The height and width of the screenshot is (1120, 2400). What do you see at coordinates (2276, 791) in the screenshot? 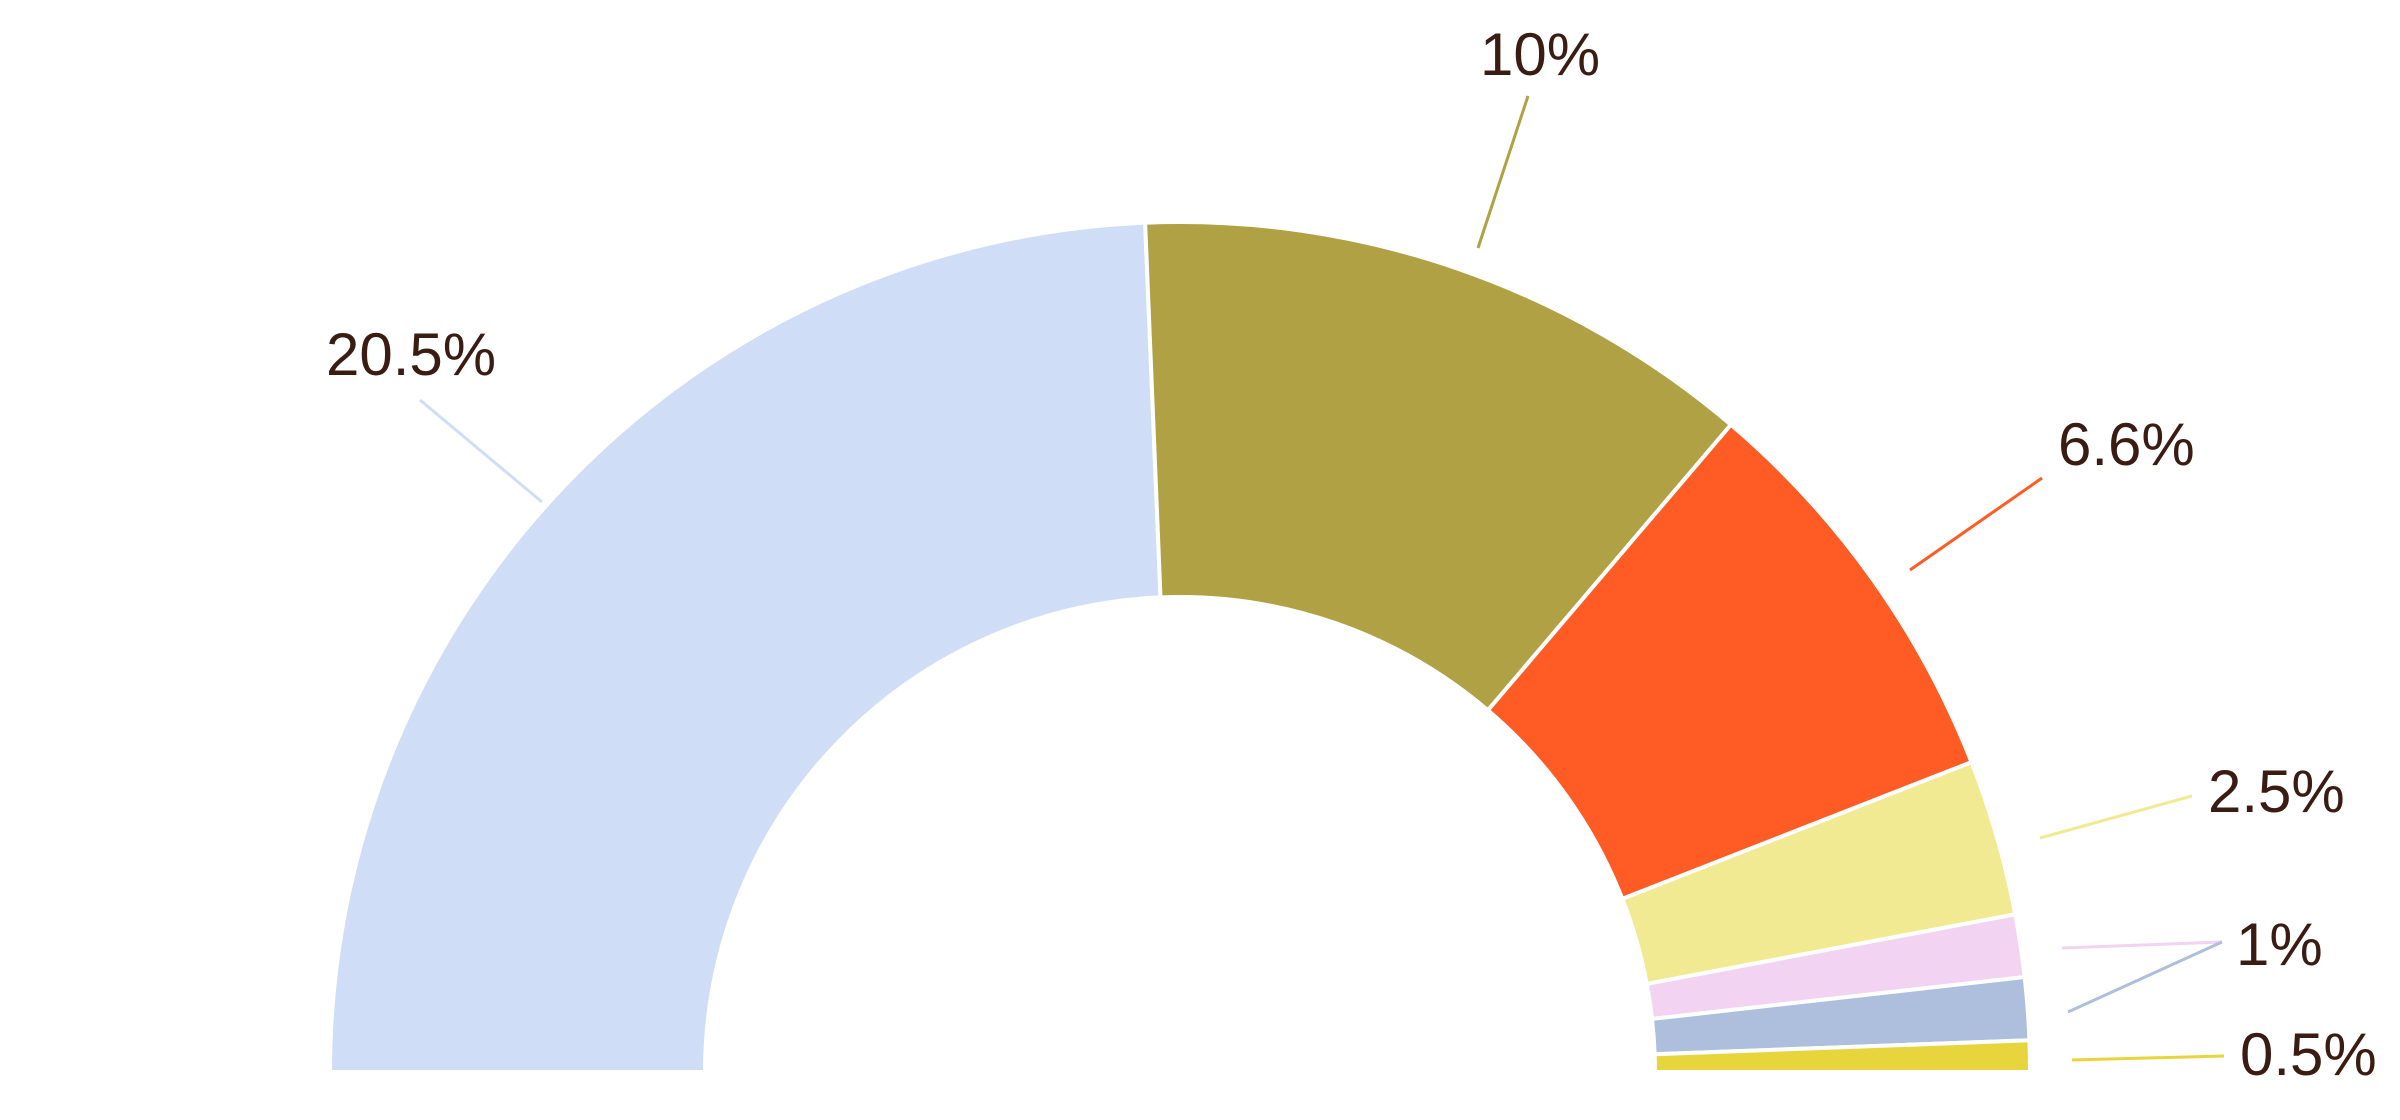
I see `slice-label-4: 2.5%` at bounding box center [2276, 791].